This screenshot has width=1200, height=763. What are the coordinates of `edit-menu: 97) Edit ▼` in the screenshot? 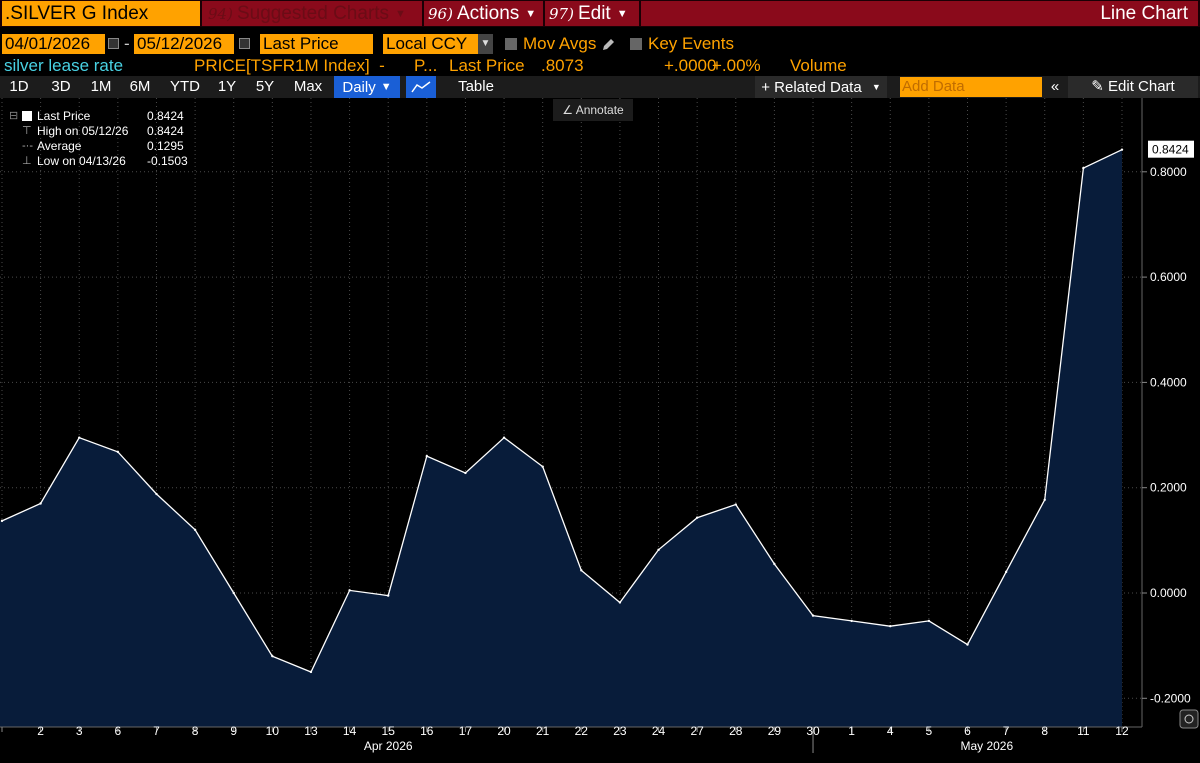 It's located at (592, 13).